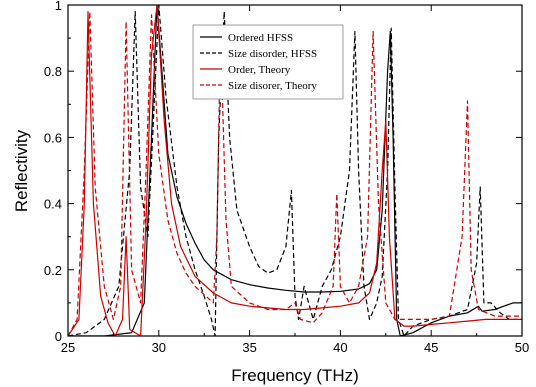 This screenshot has height=387, width=536. I want to click on x-tick-label-4: 45, so click(431, 347).